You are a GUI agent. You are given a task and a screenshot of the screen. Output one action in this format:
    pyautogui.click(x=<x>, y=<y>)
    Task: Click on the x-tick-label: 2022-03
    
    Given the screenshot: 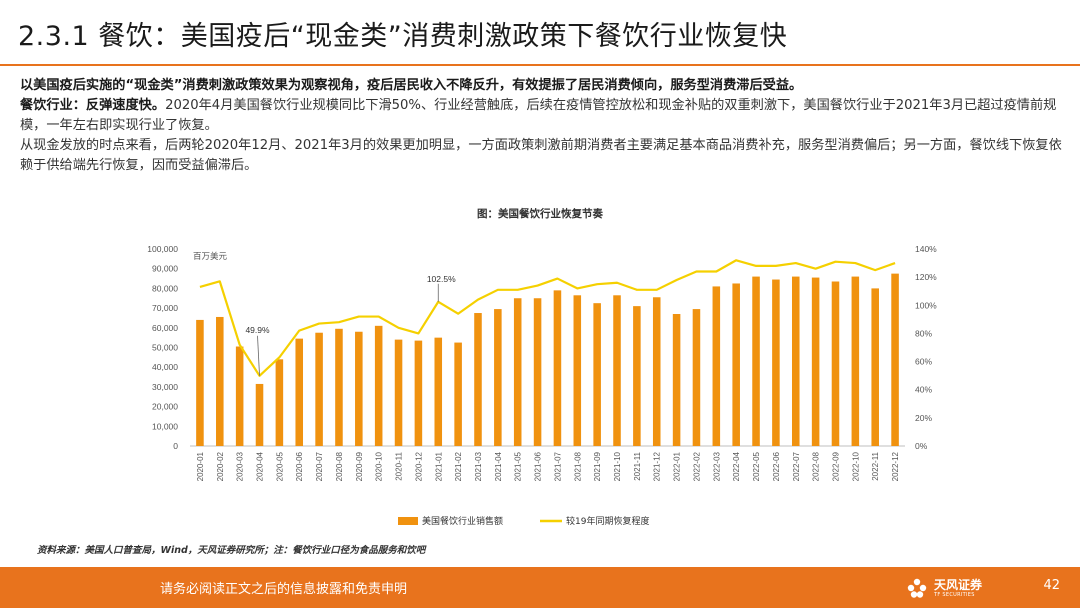 What is the action you would take?
    pyautogui.click(x=716, y=466)
    